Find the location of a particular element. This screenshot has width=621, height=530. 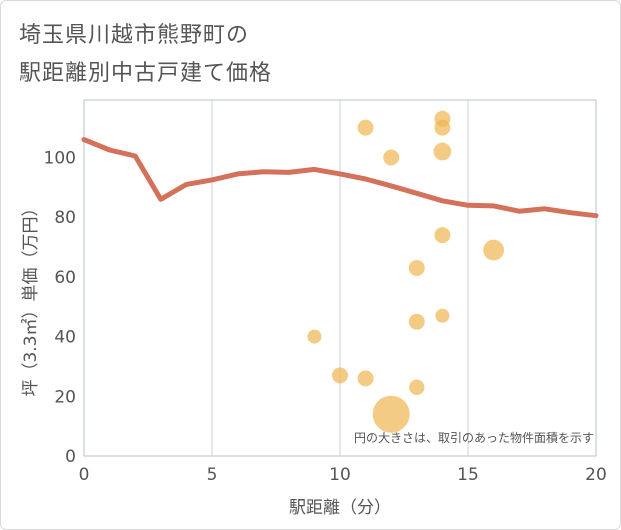

y-tick-label: 40 is located at coordinates (65, 338).